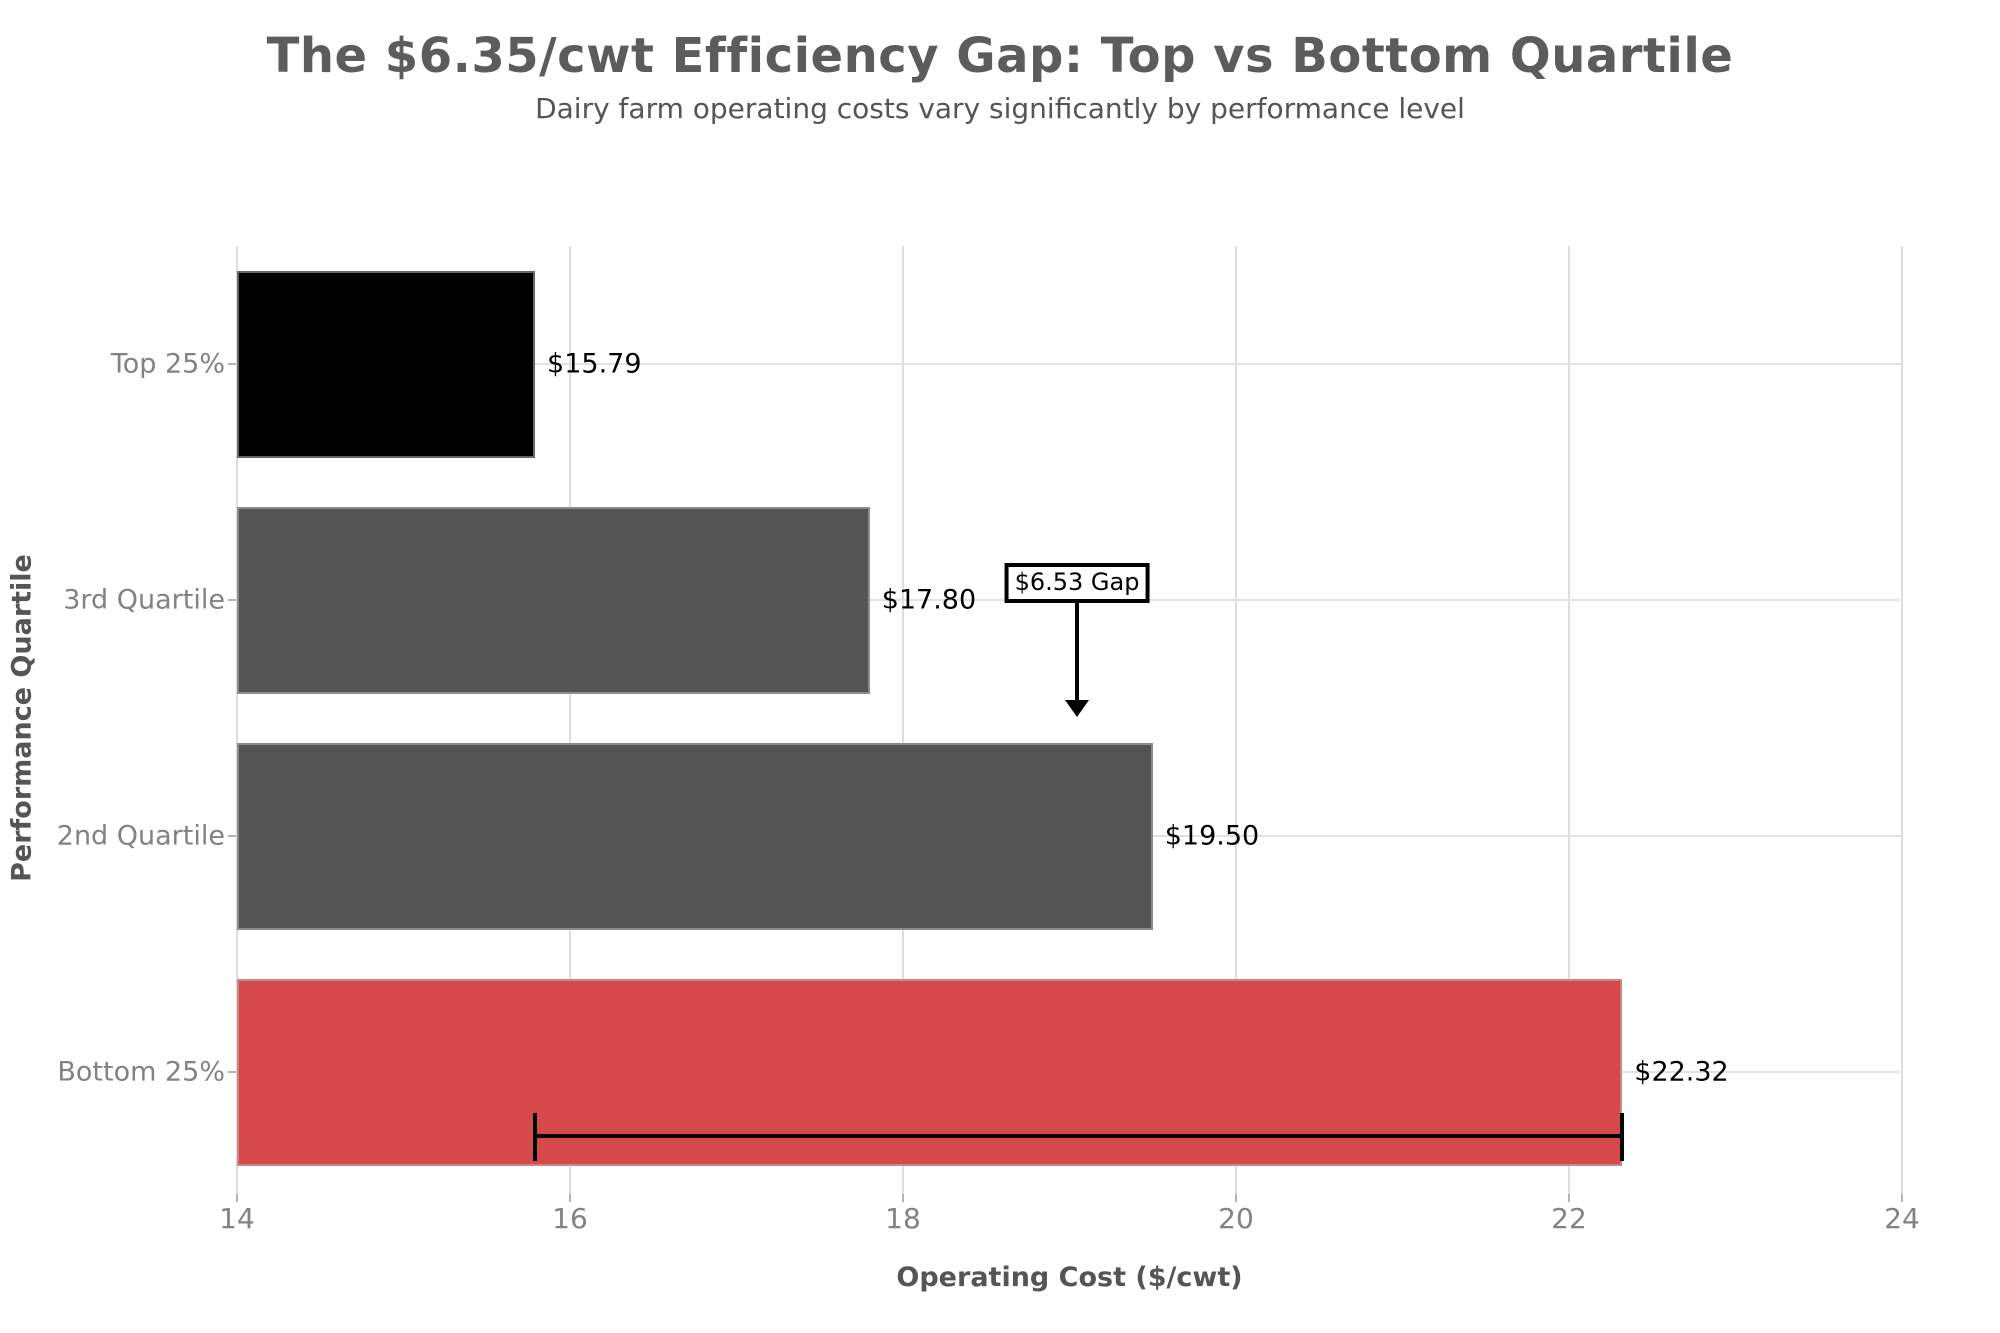 This screenshot has height=1333, width=2000. I want to click on y-category-label: Top 25%, so click(167, 364).